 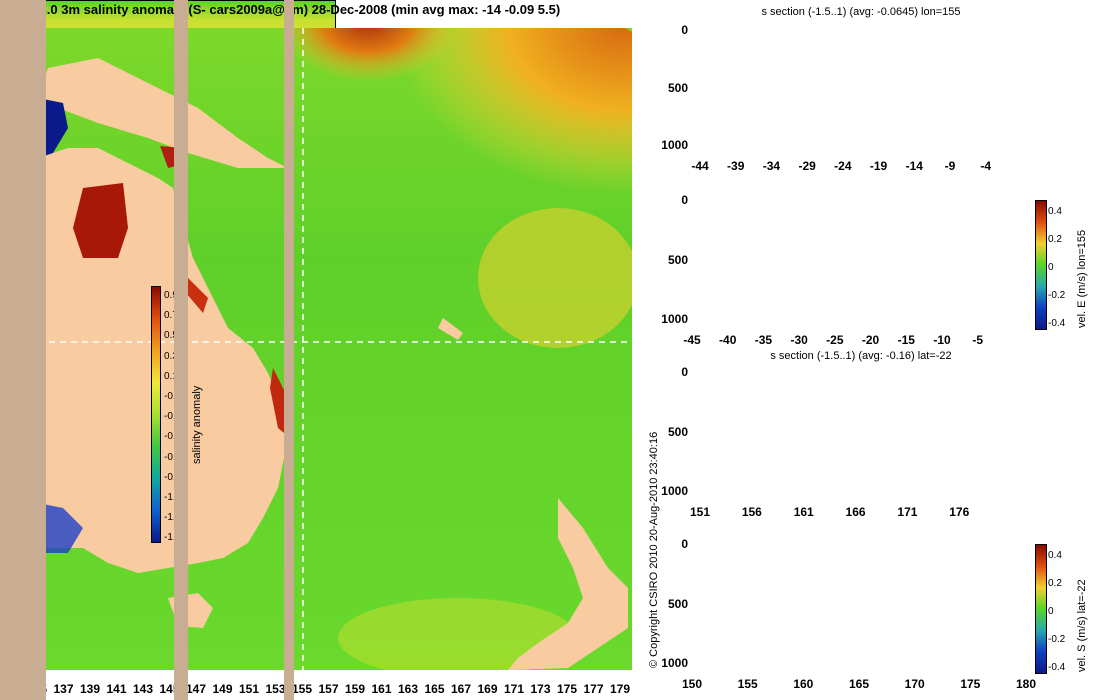 What do you see at coordinates (171, 336) in the screenshot?
I see `colorbar-tick-label: 0.5` at bounding box center [171, 336].